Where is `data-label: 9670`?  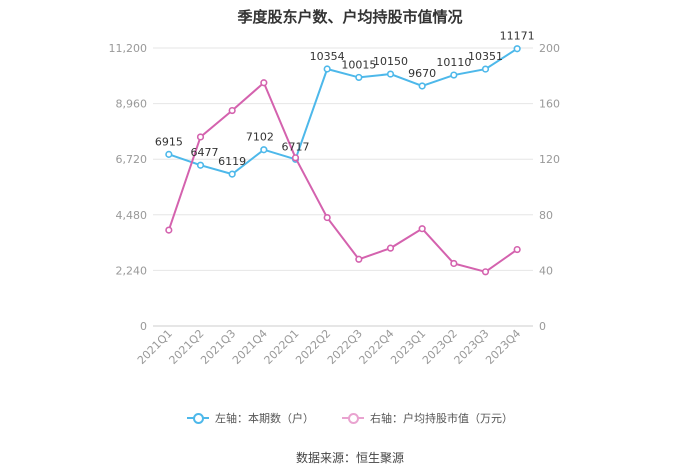 data-label: 9670 is located at coordinates (422, 73).